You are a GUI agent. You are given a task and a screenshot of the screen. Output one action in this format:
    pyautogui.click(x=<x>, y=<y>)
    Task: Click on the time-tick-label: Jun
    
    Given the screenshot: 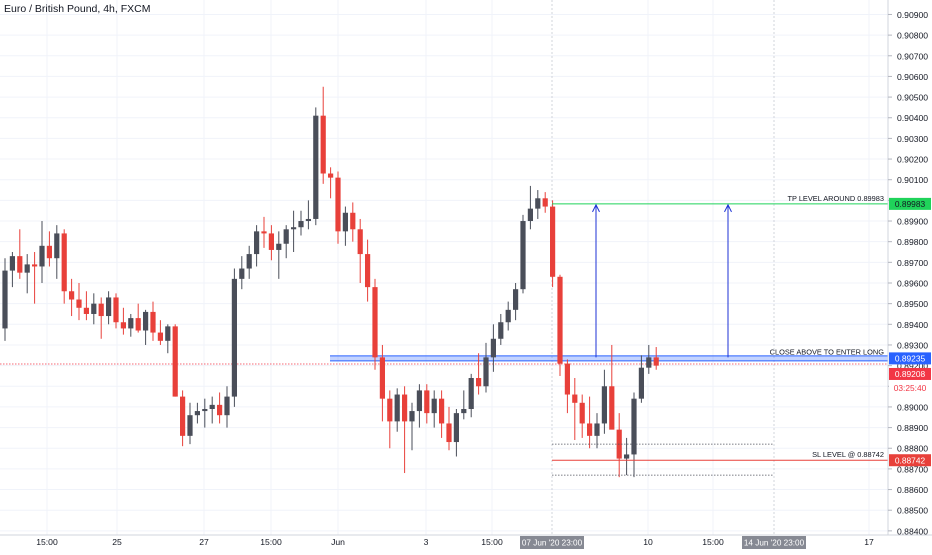 What is the action you would take?
    pyautogui.click(x=338, y=542)
    